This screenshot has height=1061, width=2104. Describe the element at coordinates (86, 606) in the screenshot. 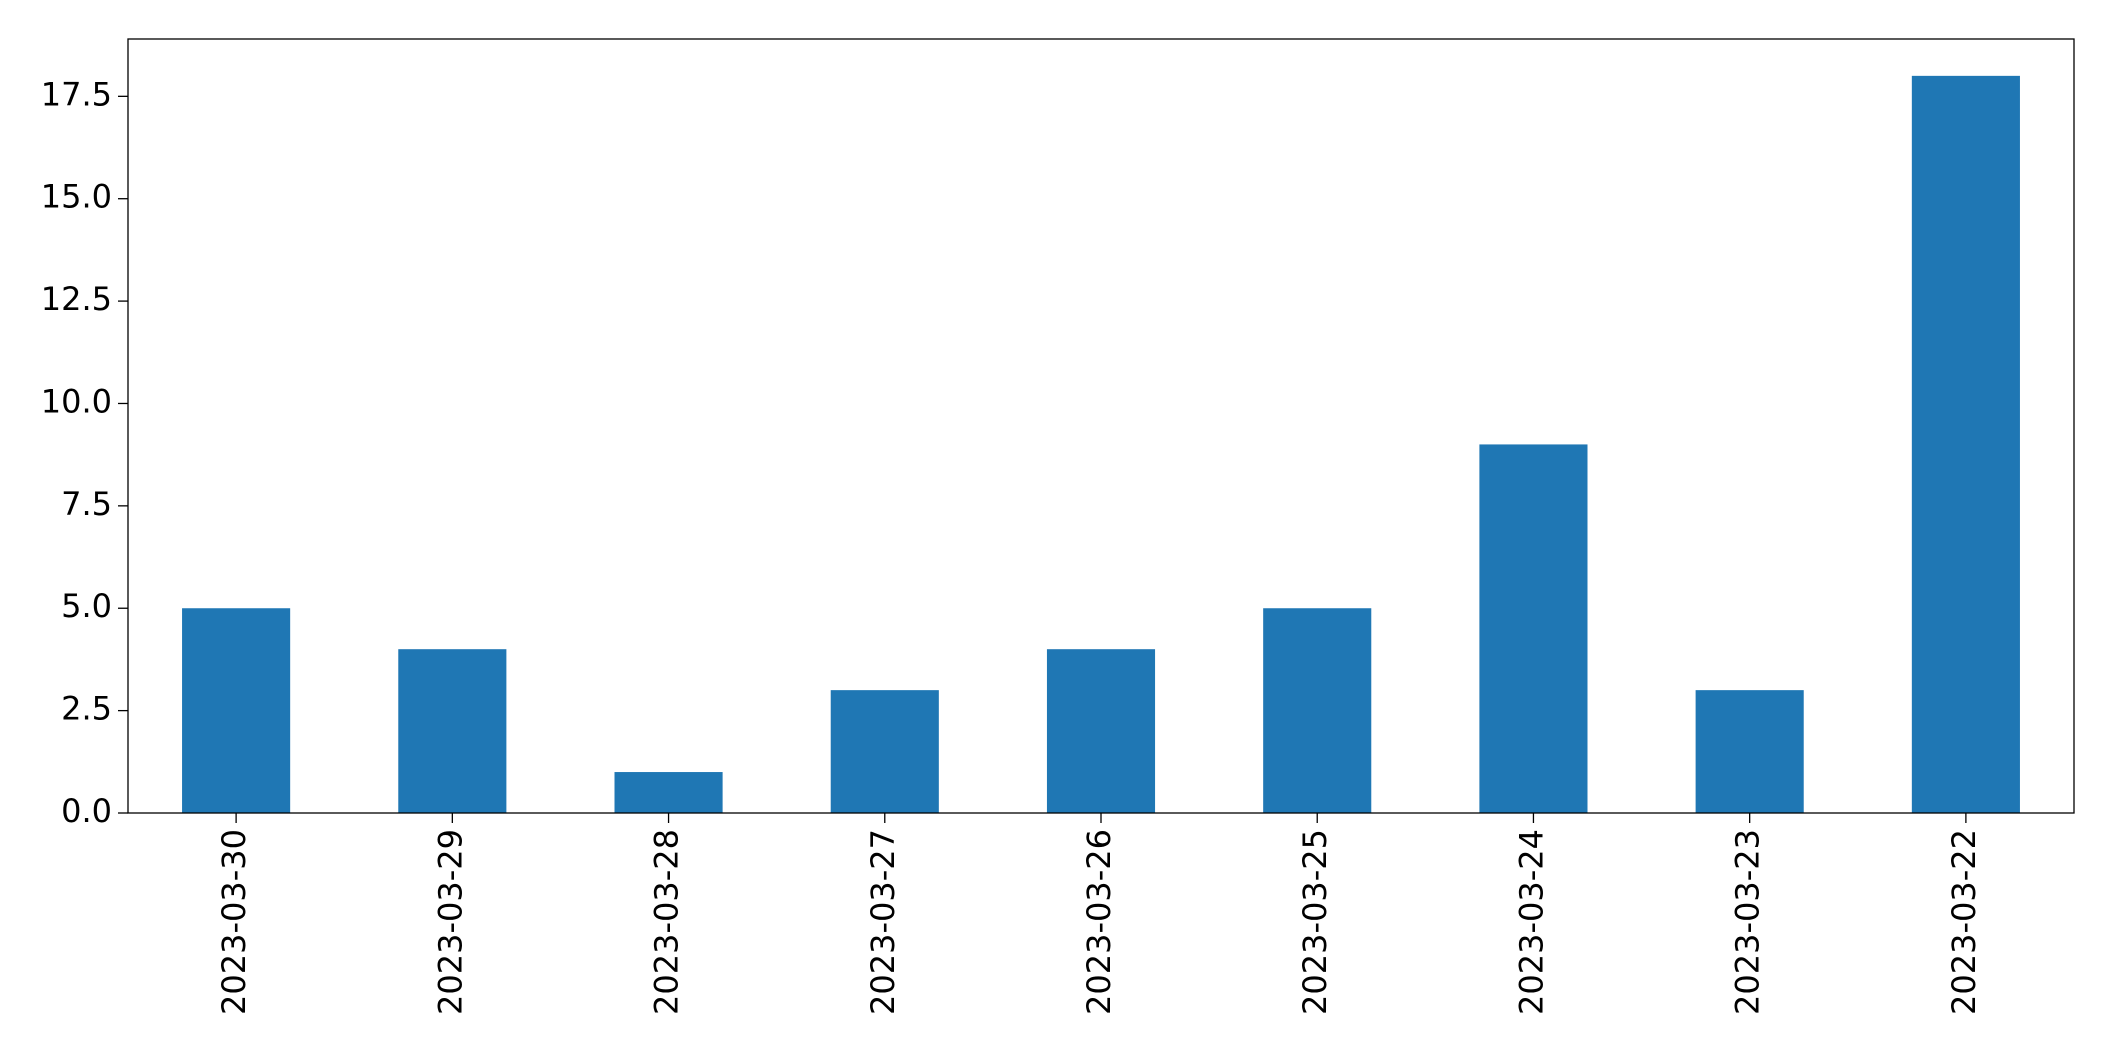

I see `y-tick-label: 5.0` at that location.